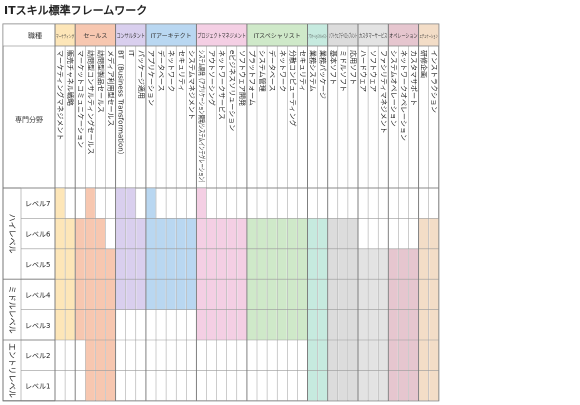  What do you see at coordinates (393, 88) in the screenshot?
I see `specialty-label: システムオペレーション` at bounding box center [393, 88].